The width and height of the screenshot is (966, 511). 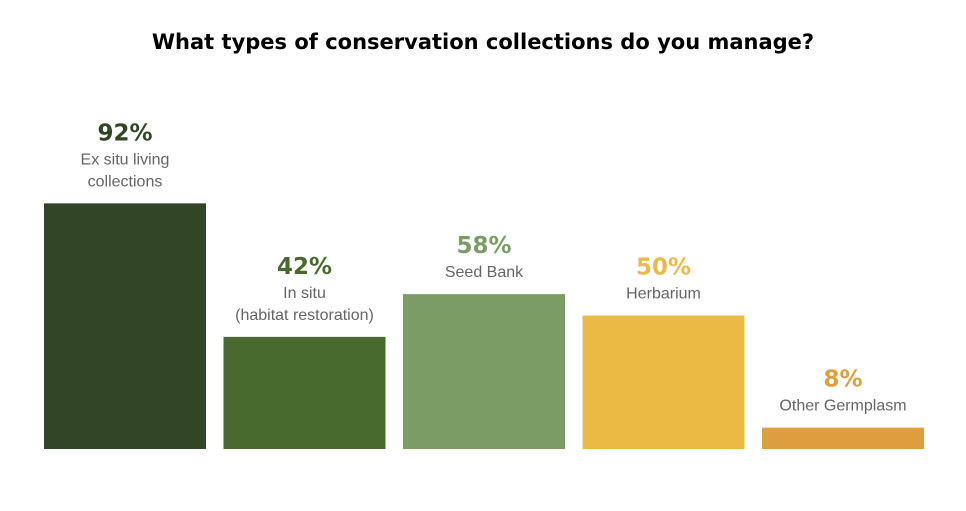 I want to click on value-label-4: 50%, so click(x=663, y=268).